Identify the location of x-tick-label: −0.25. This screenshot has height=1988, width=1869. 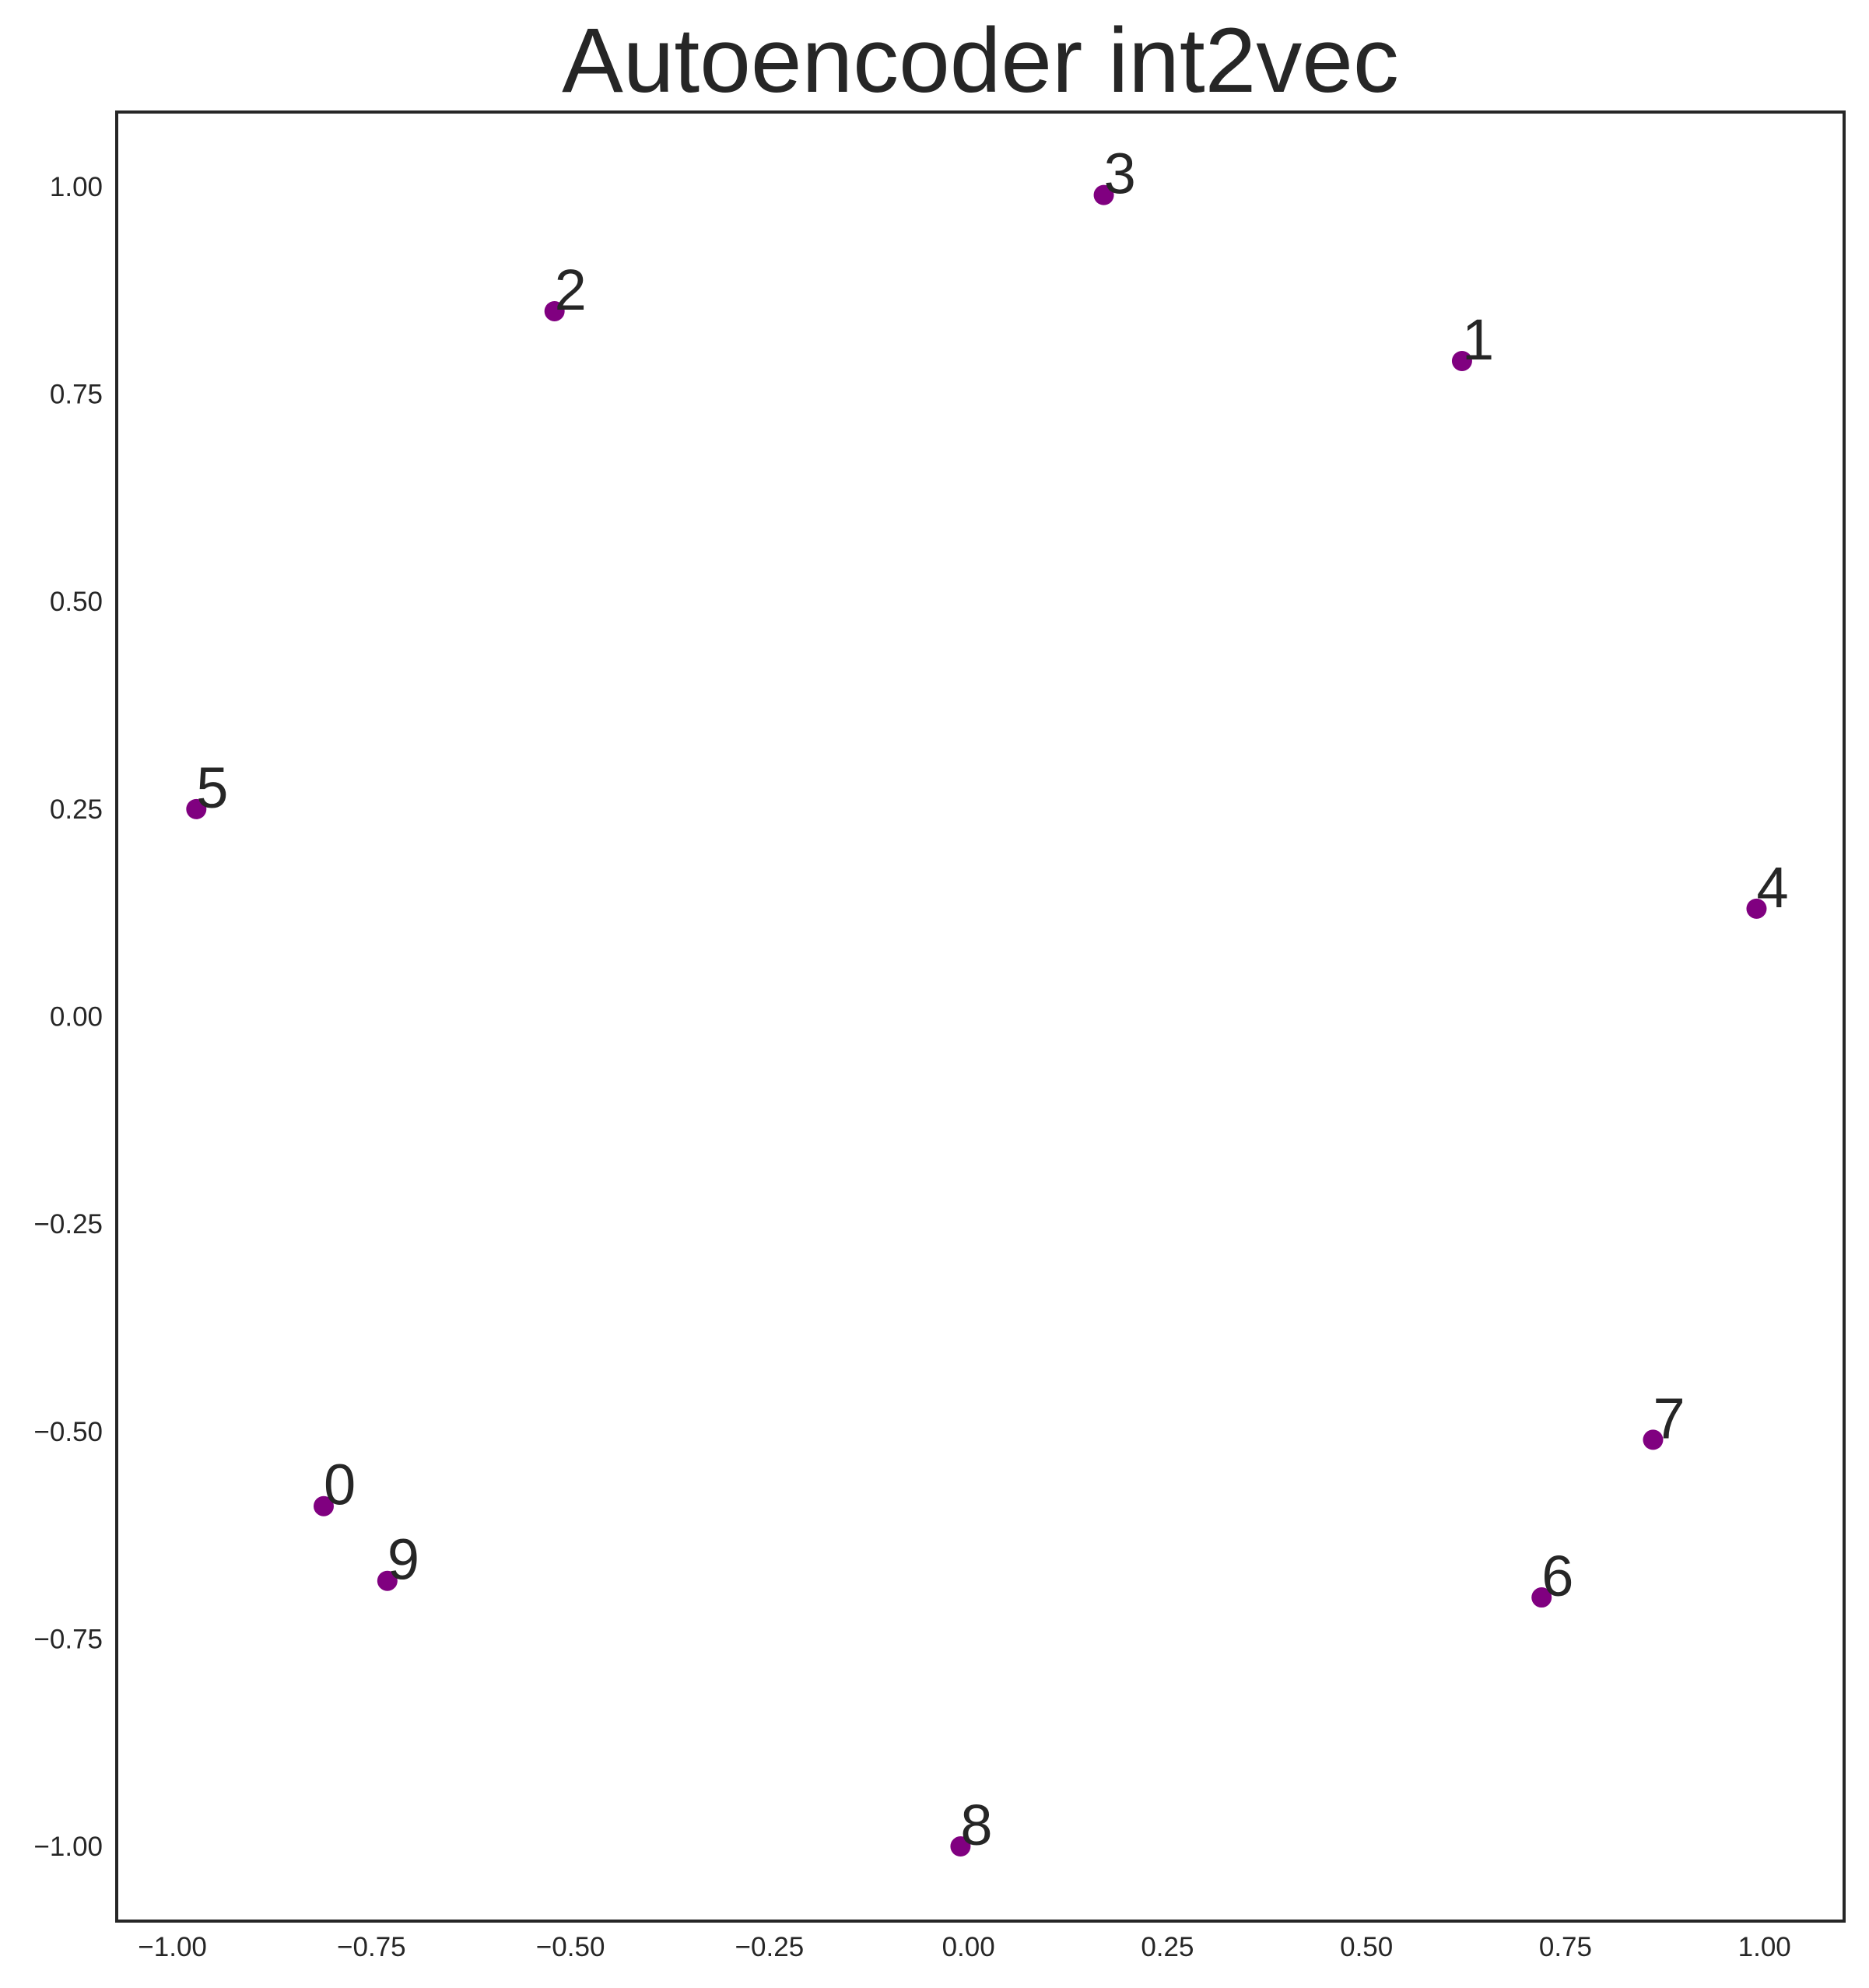
(770, 1947).